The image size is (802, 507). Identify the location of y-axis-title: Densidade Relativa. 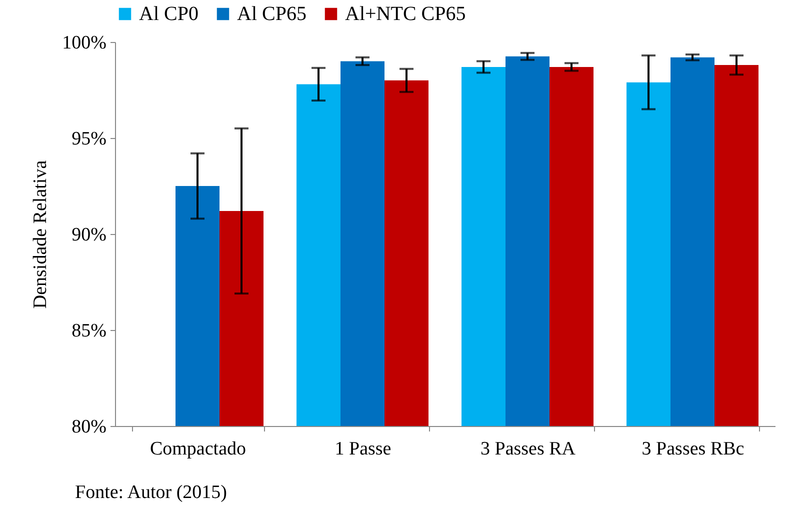
(41, 234).